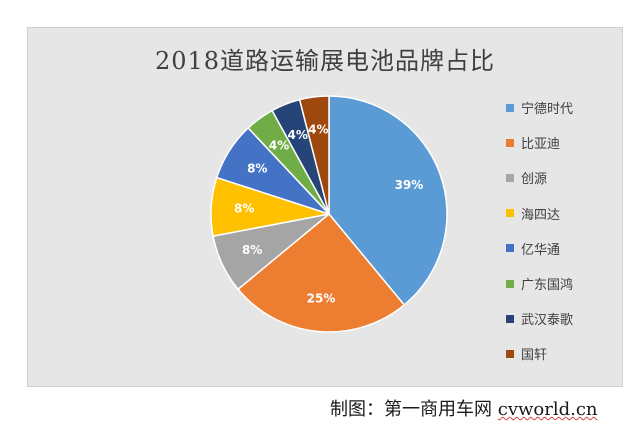  I want to click on credit-text: 制图：第一商用车网, so click(414, 409).